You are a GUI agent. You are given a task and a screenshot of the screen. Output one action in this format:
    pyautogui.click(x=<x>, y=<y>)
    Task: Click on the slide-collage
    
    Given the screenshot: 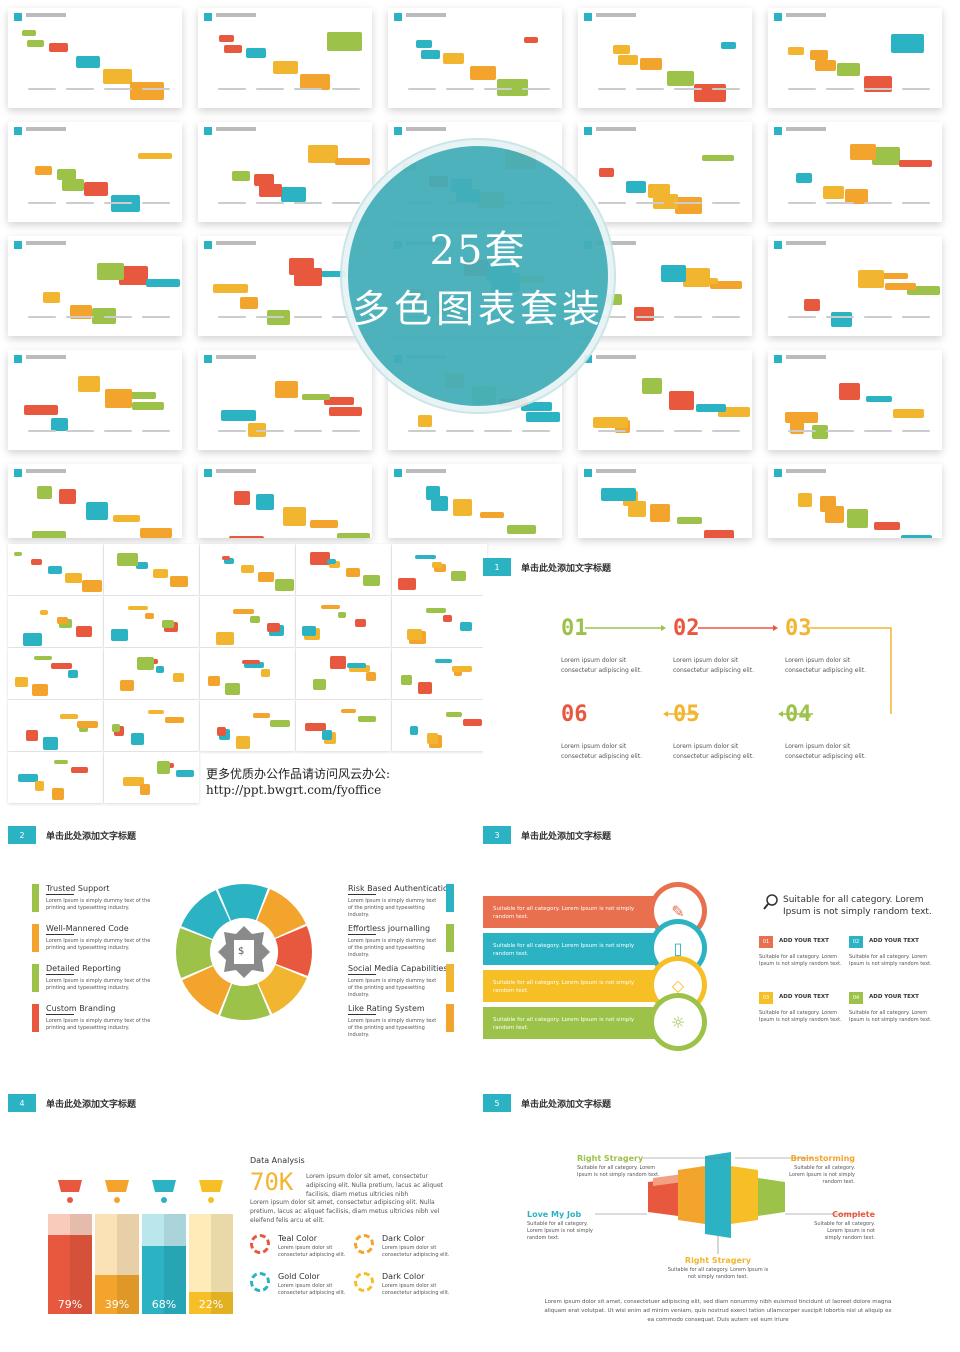 What is the action you would take?
    pyautogui.click(x=247, y=673)
    